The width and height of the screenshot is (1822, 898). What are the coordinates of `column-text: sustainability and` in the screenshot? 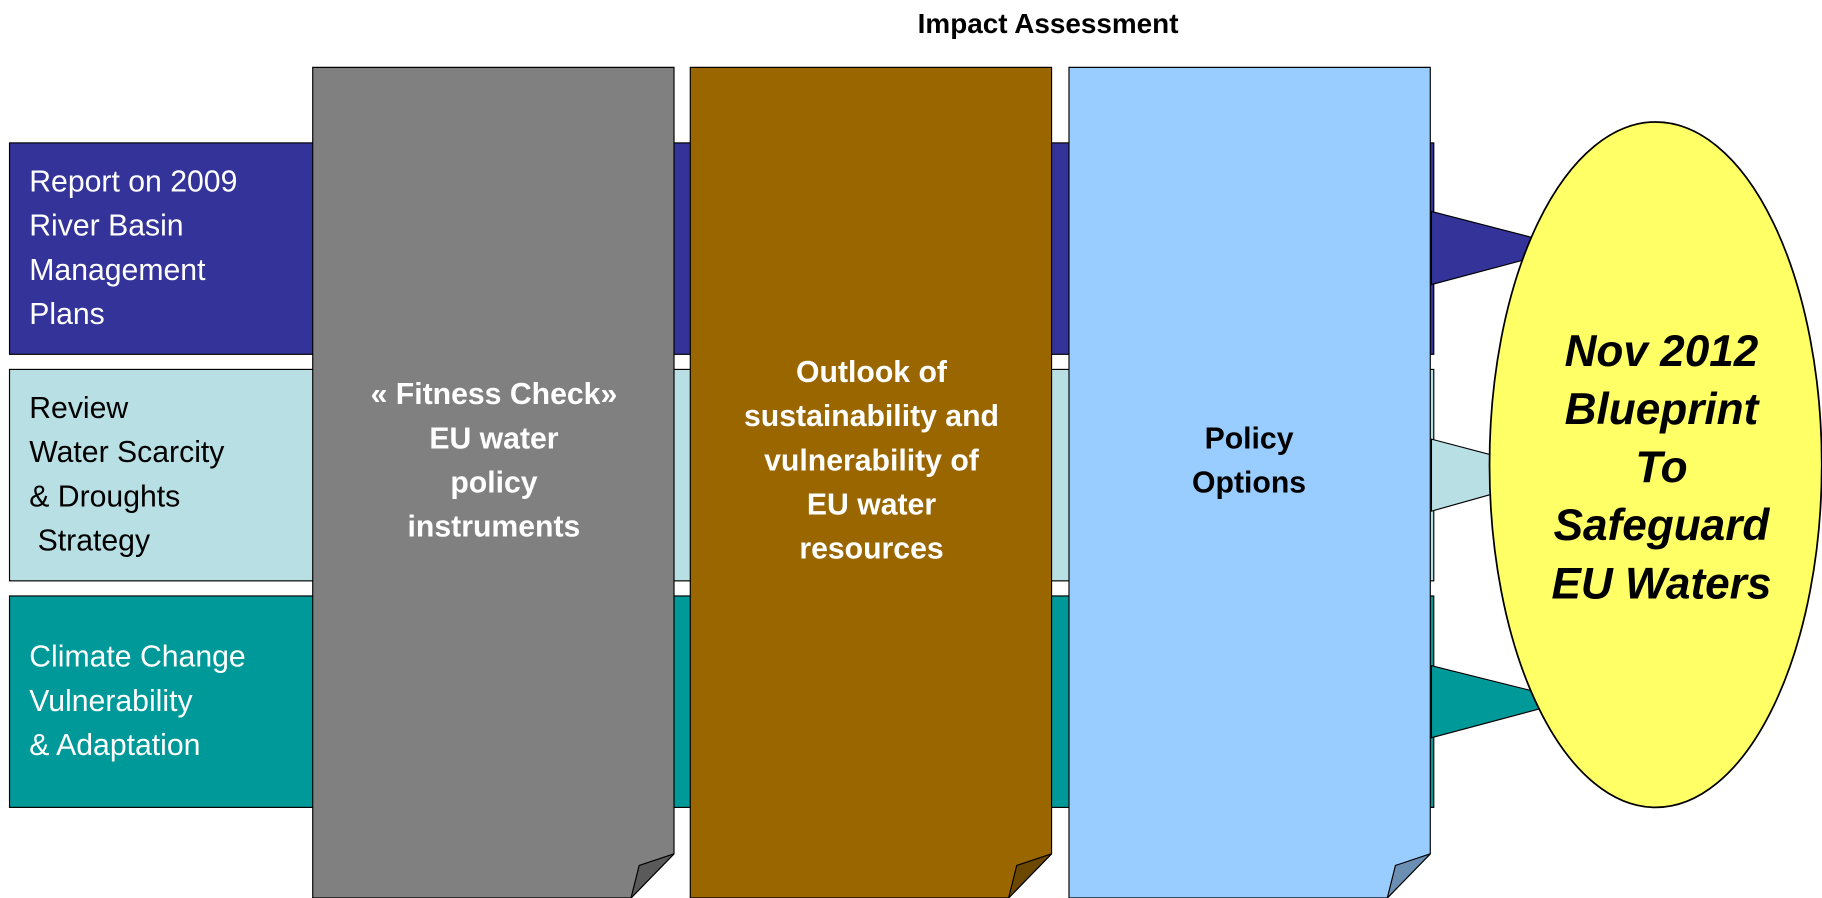 It's located at (871, 416).